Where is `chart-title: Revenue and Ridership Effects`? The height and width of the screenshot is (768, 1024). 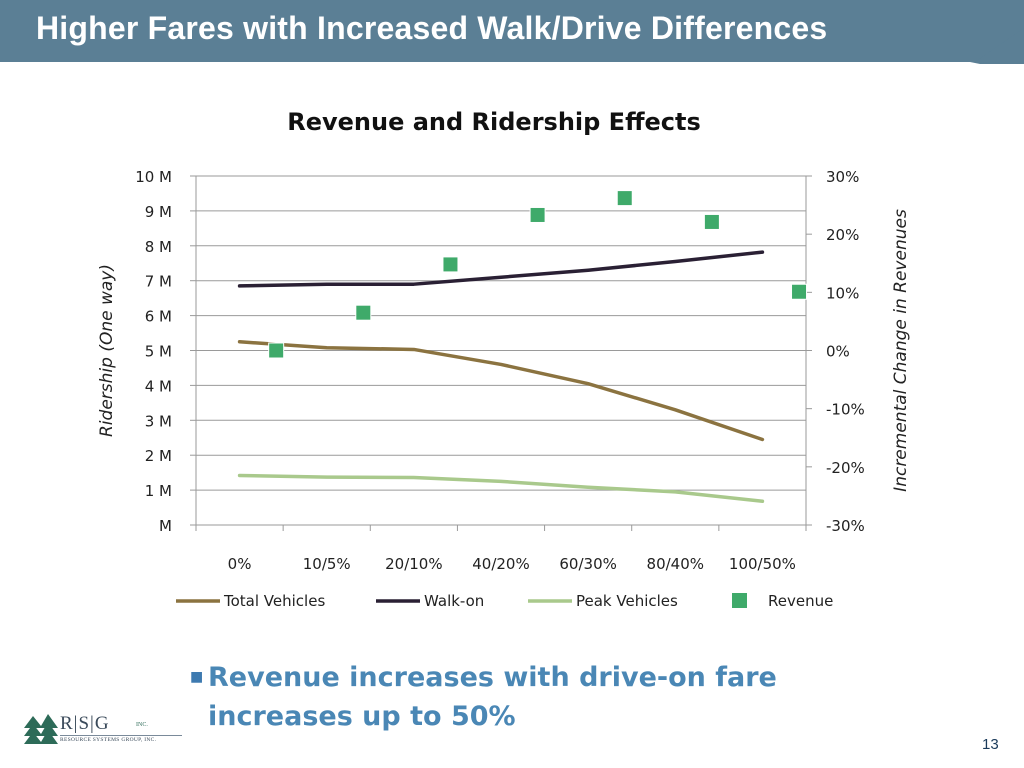
chart-title: Revenue and Ridership Effects is located at coordinates (494, 122).